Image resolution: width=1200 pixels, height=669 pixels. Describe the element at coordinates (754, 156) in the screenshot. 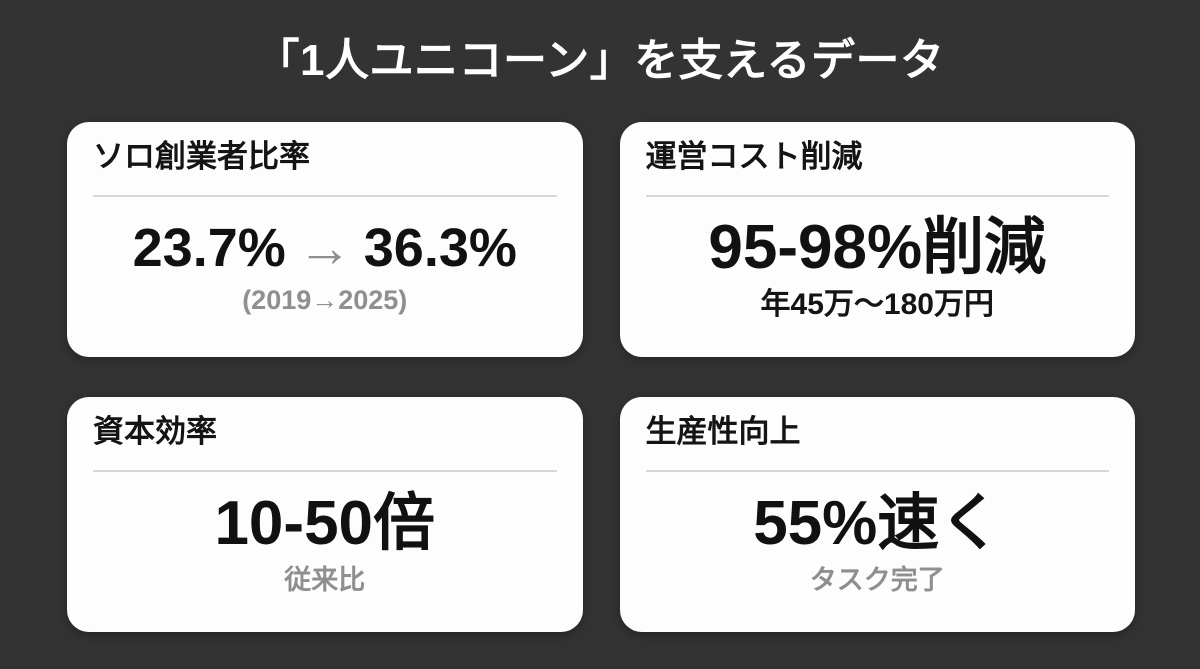

I see `card-header: 運営コスト削減` at that location.